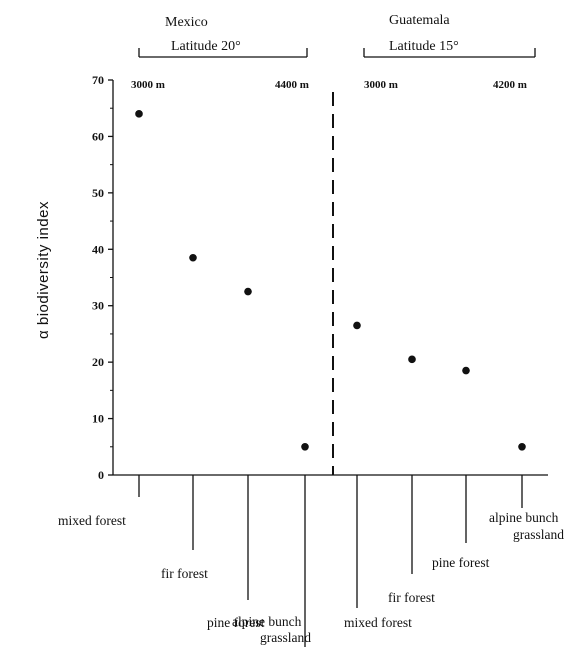  I want to click on region-name: Mexico, so click(186, 22).